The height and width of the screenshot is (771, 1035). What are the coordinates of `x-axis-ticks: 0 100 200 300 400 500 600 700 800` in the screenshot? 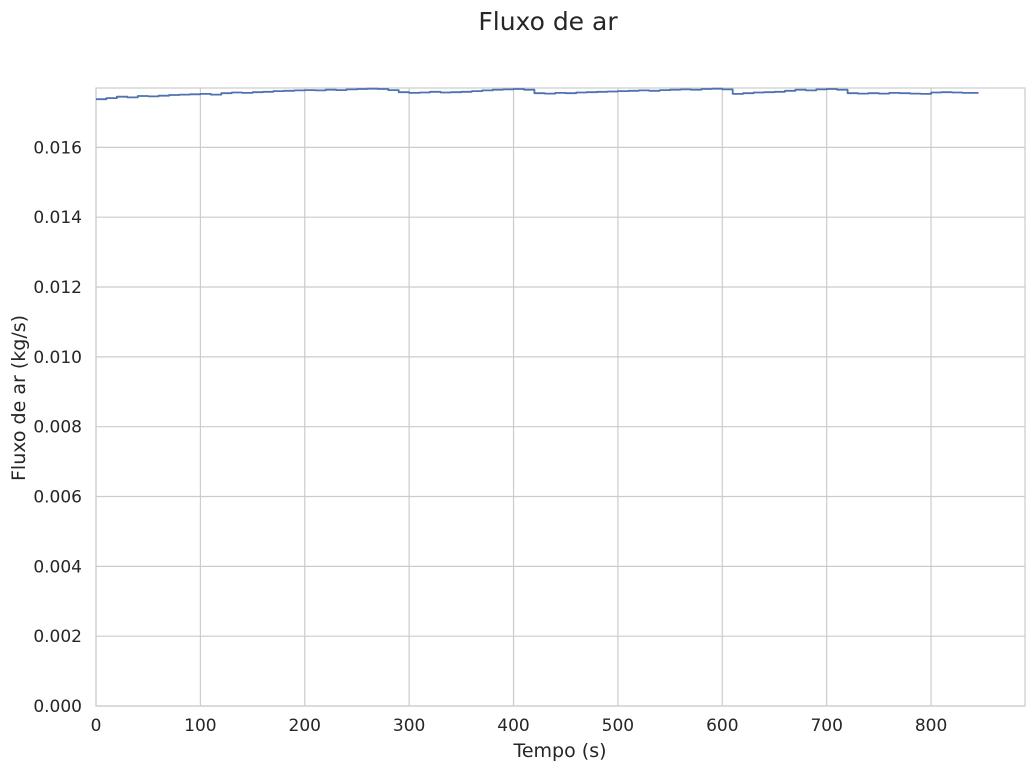 It's located at (519, 726).